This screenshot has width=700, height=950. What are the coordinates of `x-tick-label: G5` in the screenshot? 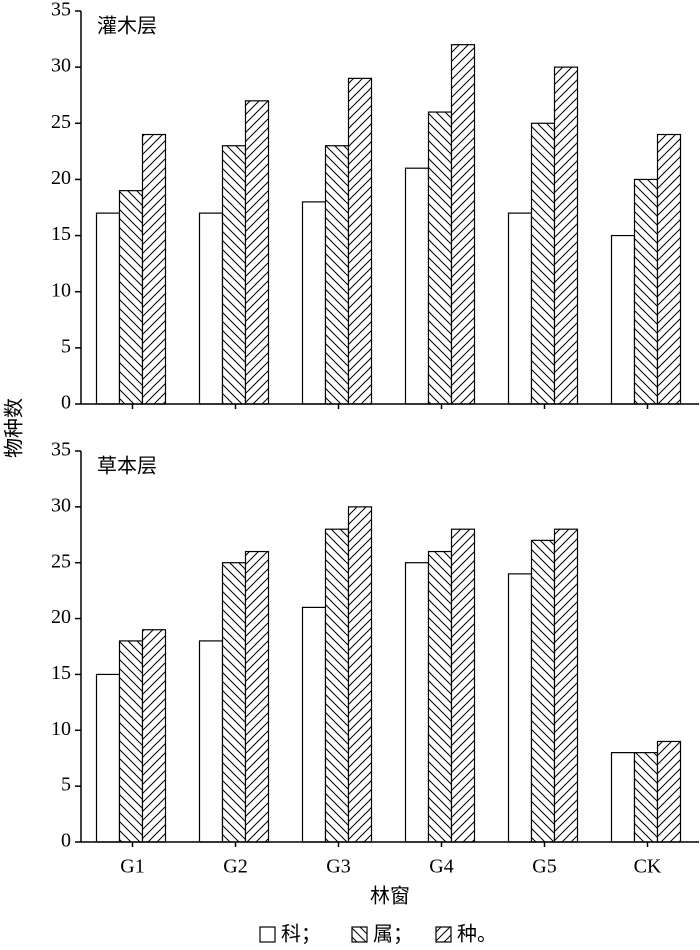 It's located at (544, 867).